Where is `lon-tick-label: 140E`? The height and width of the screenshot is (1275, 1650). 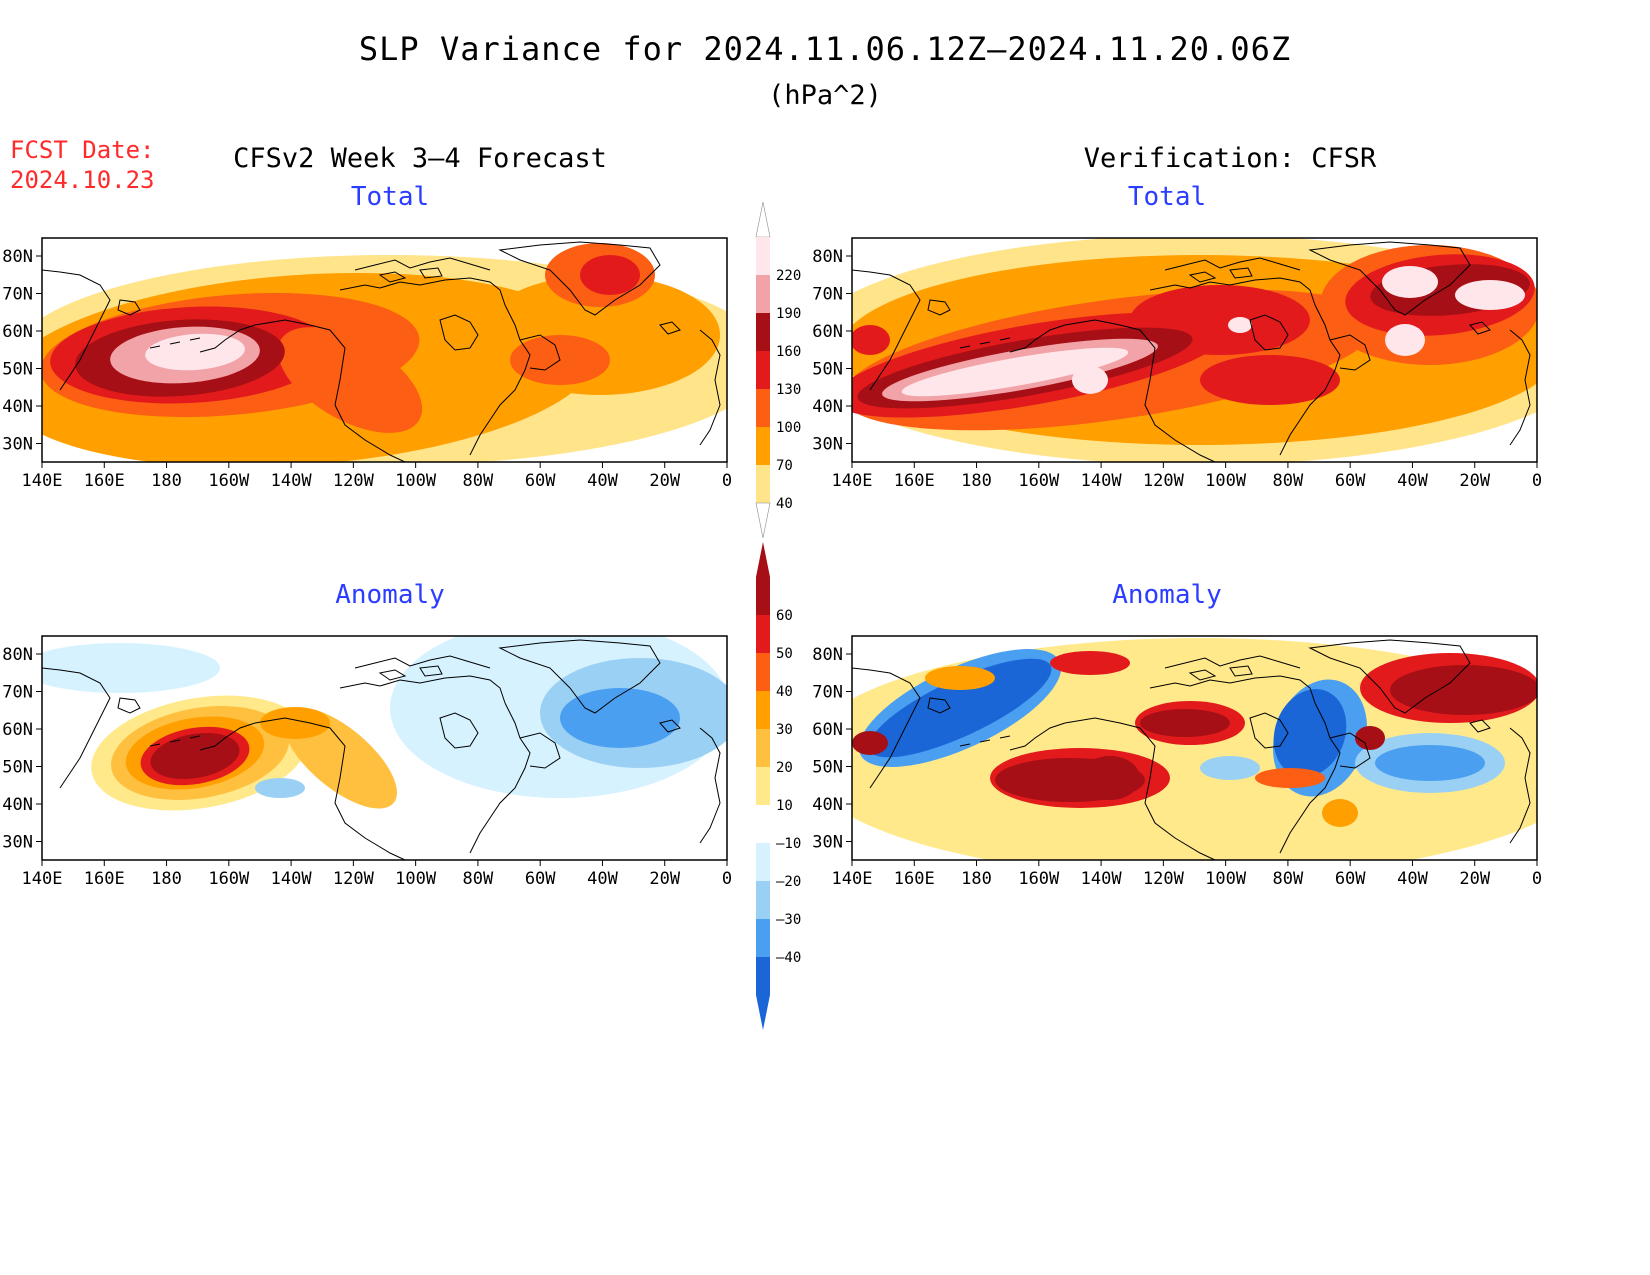 lon-tick-label: 140E is located at coordinates (42, 481).